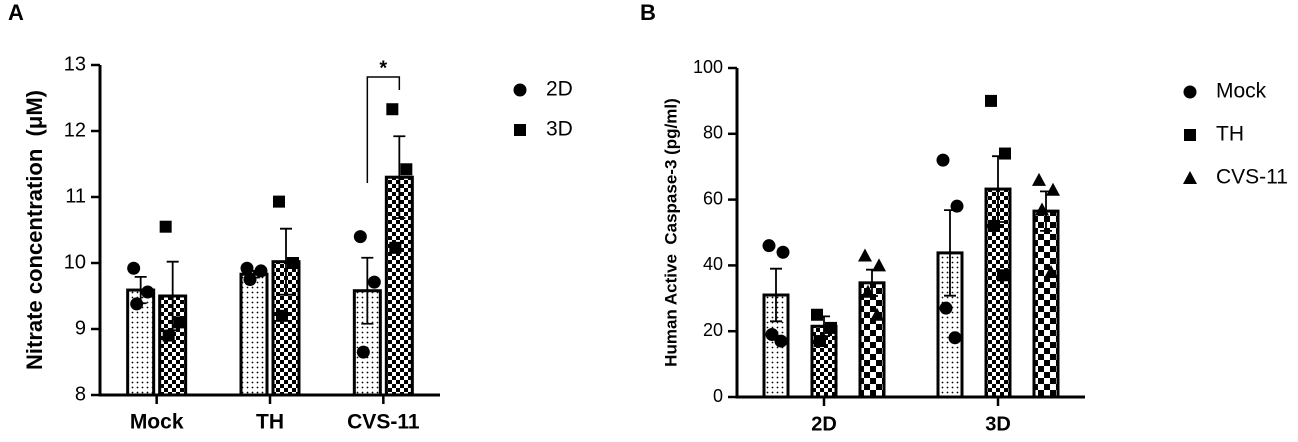 Image resolution: width=1298 pixels, height=442 pixels. I want to click on panel-label: B, so click(648, 12).